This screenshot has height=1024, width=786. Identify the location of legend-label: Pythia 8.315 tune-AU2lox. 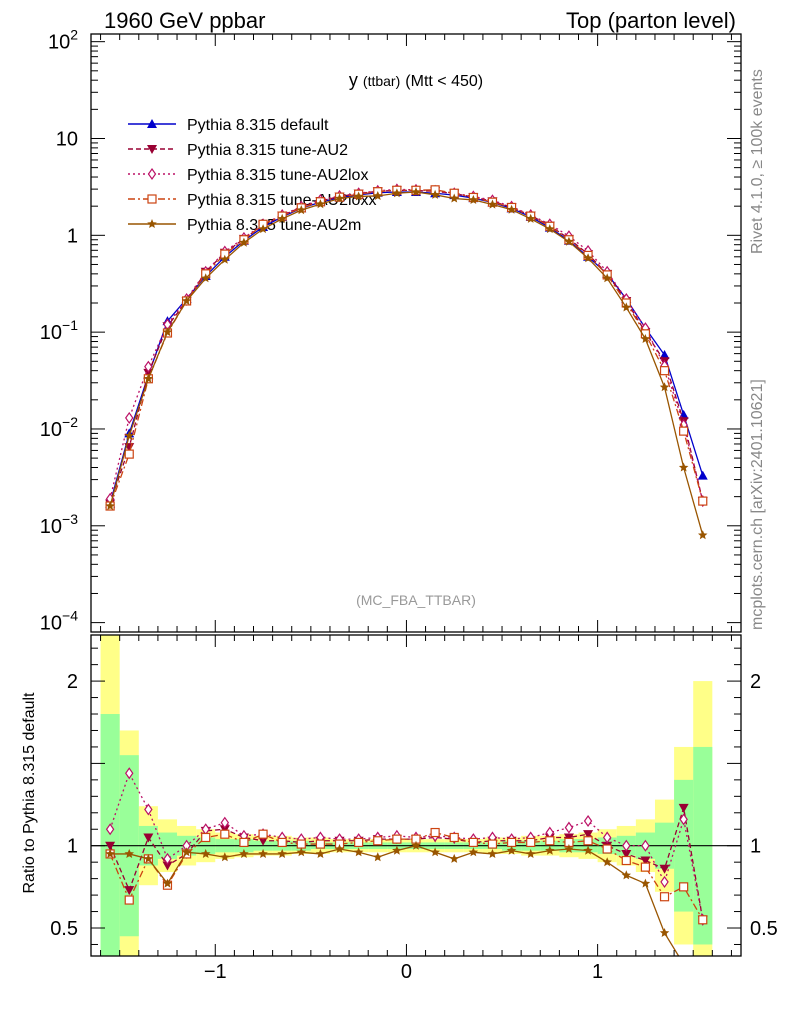
(277, 175).